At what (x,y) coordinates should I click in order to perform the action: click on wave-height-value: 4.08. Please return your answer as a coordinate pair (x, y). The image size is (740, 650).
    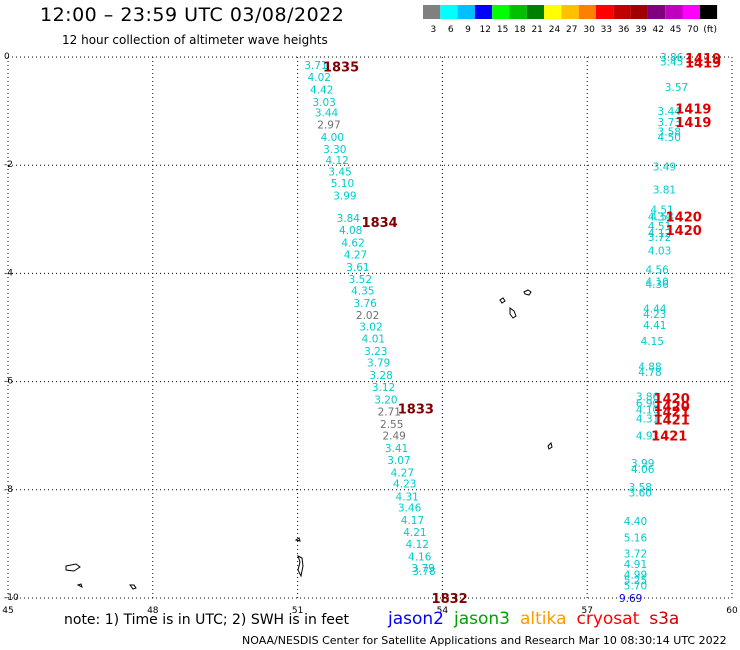
    Looking at the image, I should click on (350, 231).